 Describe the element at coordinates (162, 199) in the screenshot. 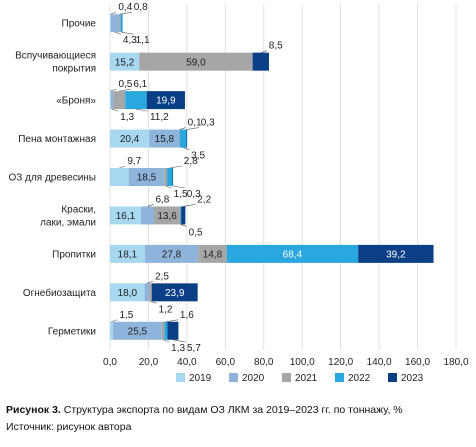

I see `data-label: 6,8` at that location.